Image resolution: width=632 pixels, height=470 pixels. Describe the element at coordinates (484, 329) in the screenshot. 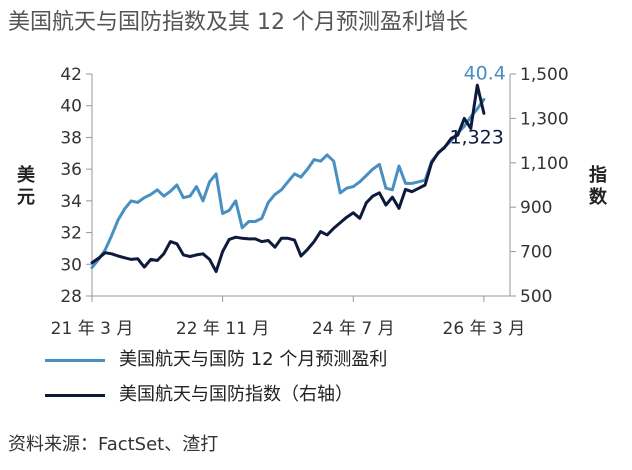

I see `x-tick-label: 26 年 3 月` at that location.